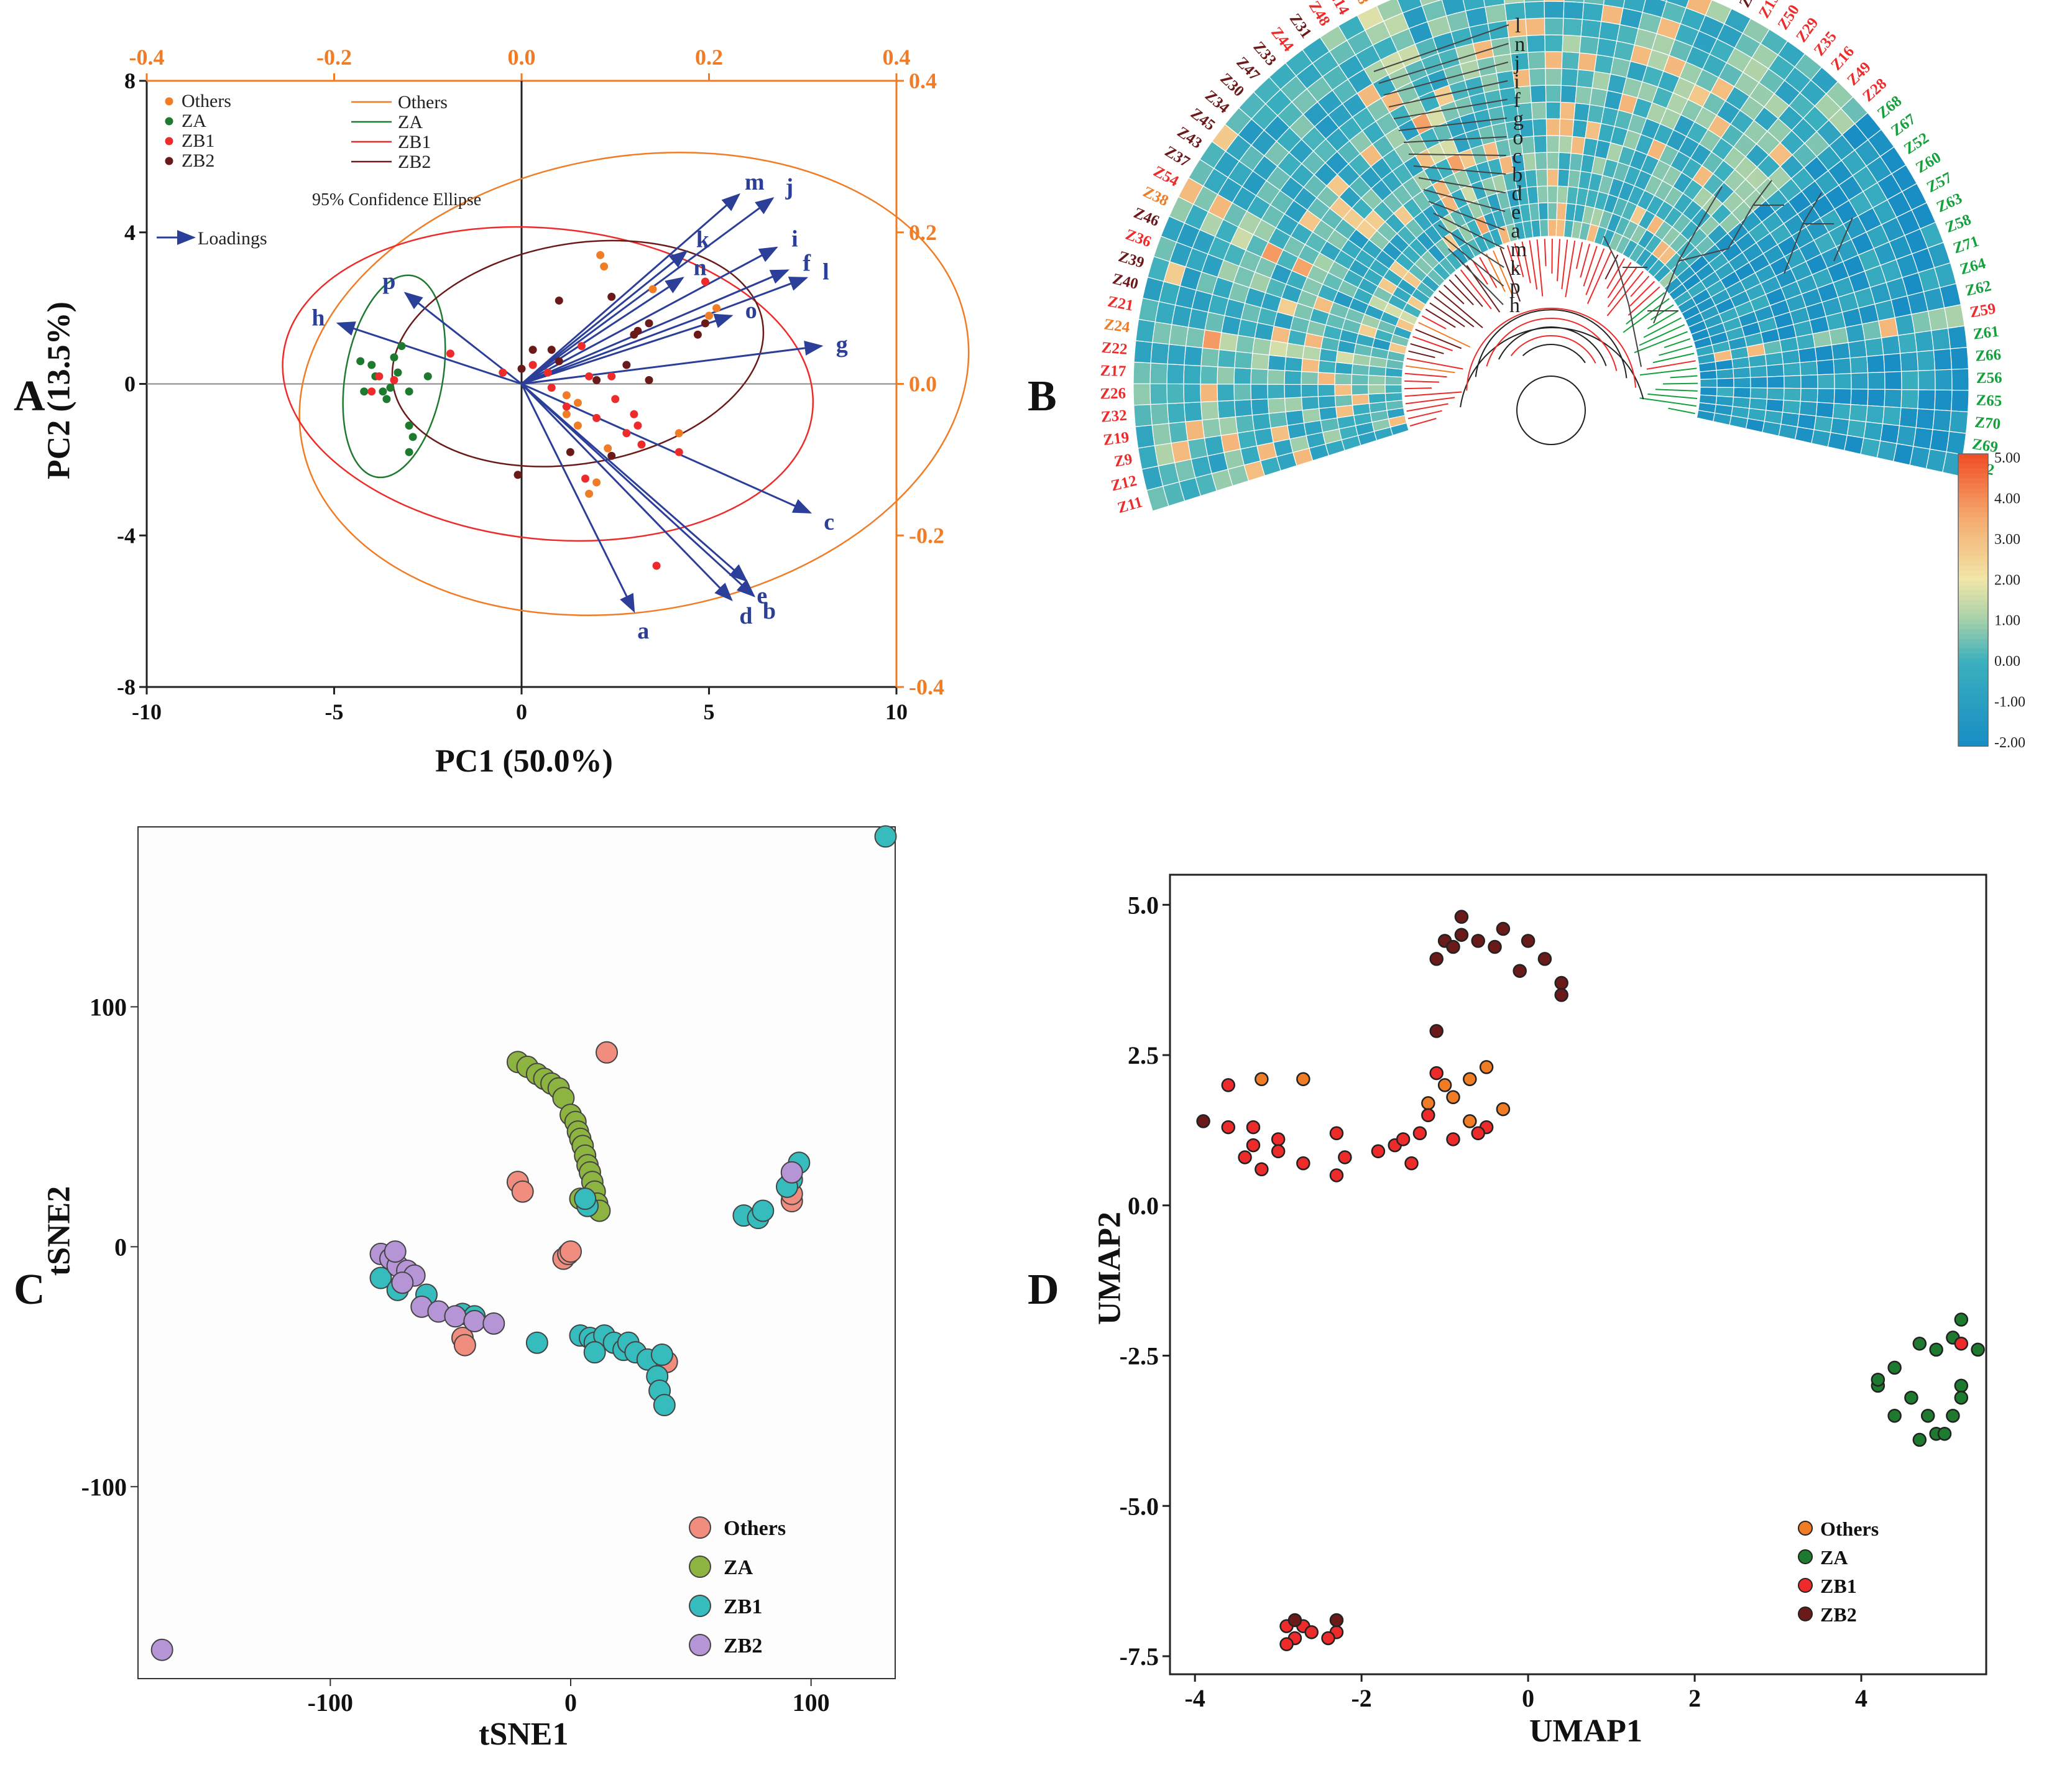  What do you see at coordinates (330, 1703) in the screenshot?
I see `c-x-tick-label: -100` at bounding box center [330, 1703].